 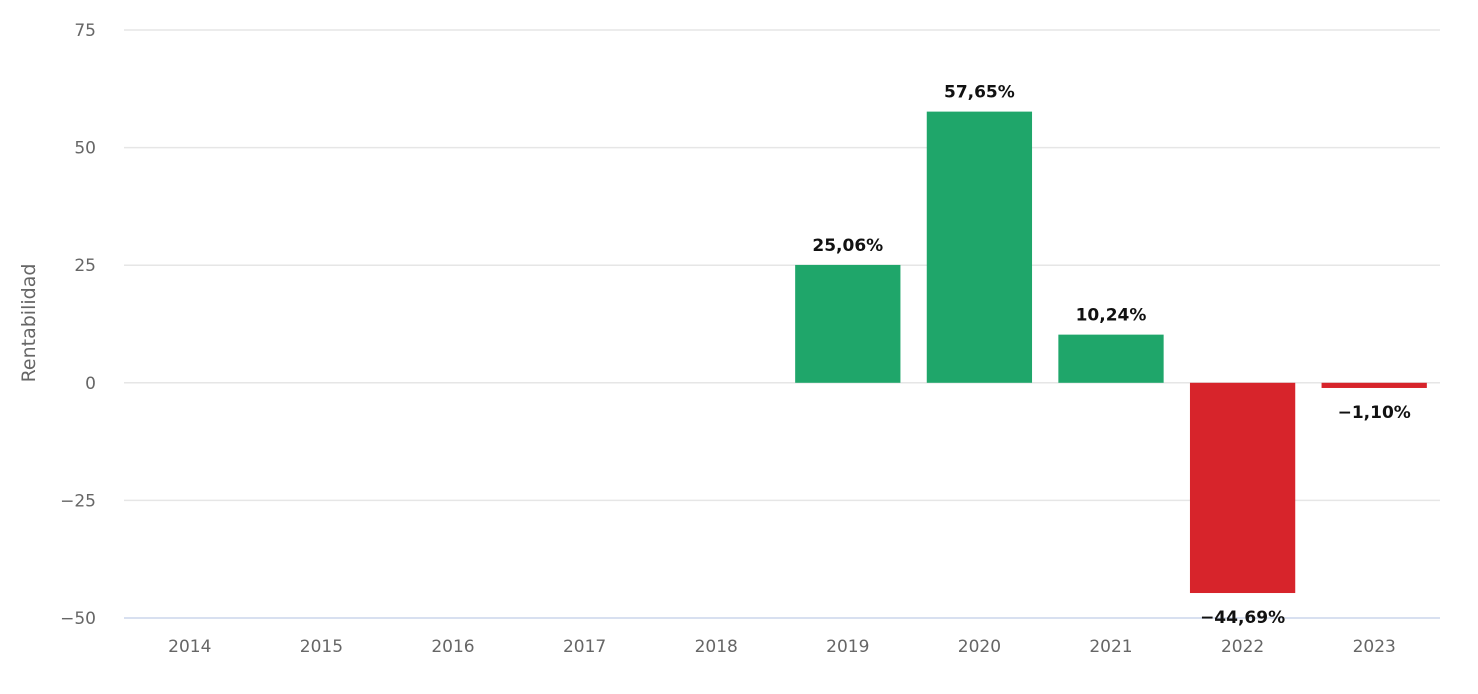 I want to click on data-label-2023: −1,10%, so click(x=1374, y=413).